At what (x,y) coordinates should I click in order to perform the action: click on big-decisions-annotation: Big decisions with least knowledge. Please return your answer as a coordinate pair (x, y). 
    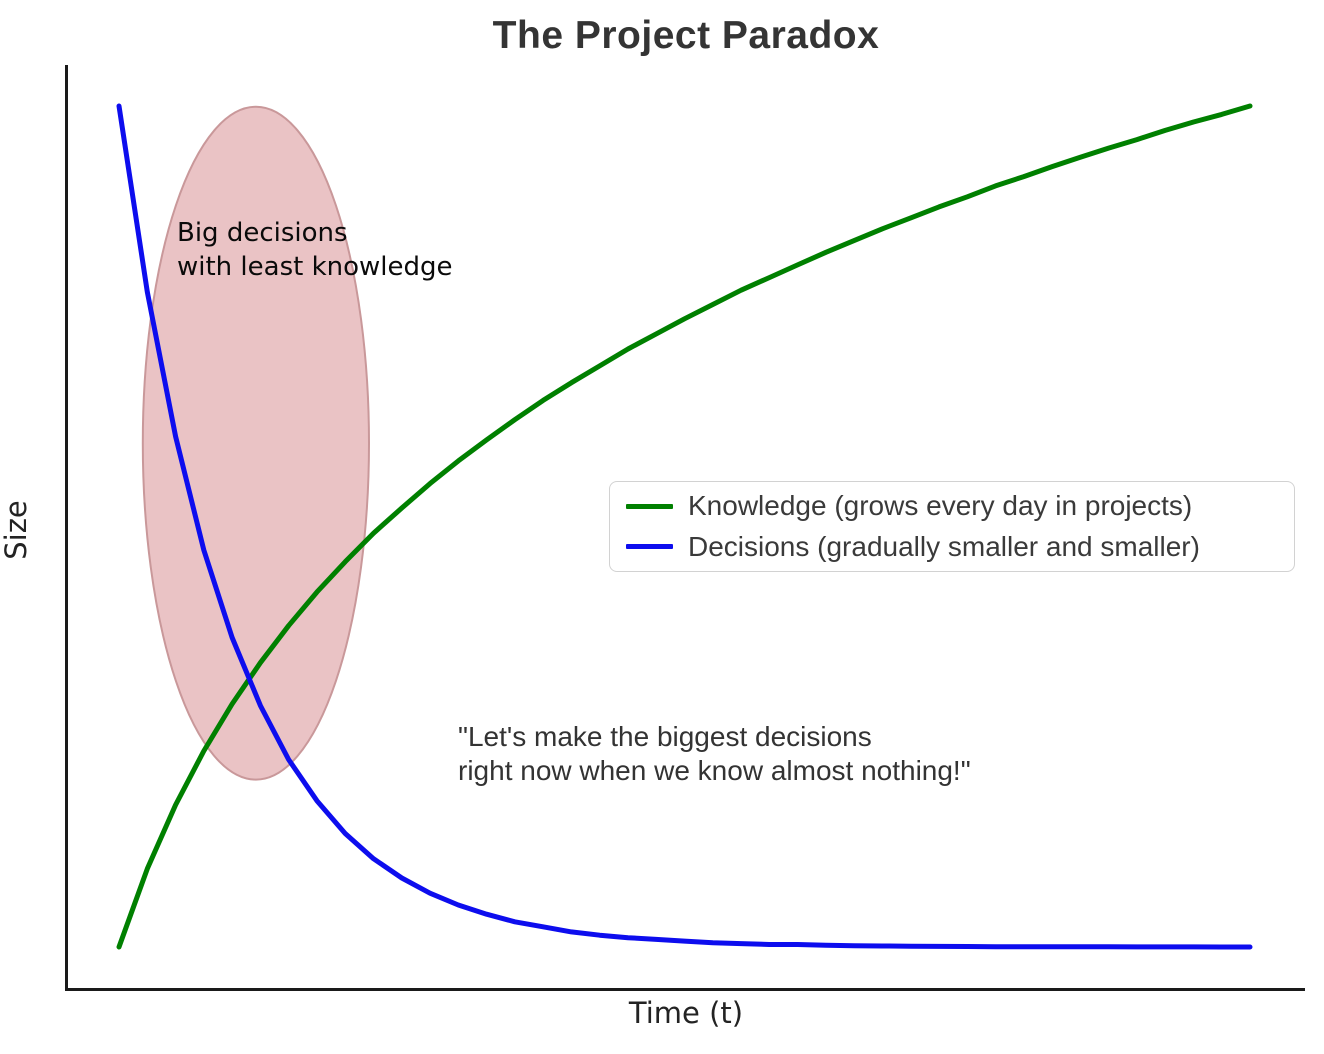
    Looking at the image, I should click on (315, 250).